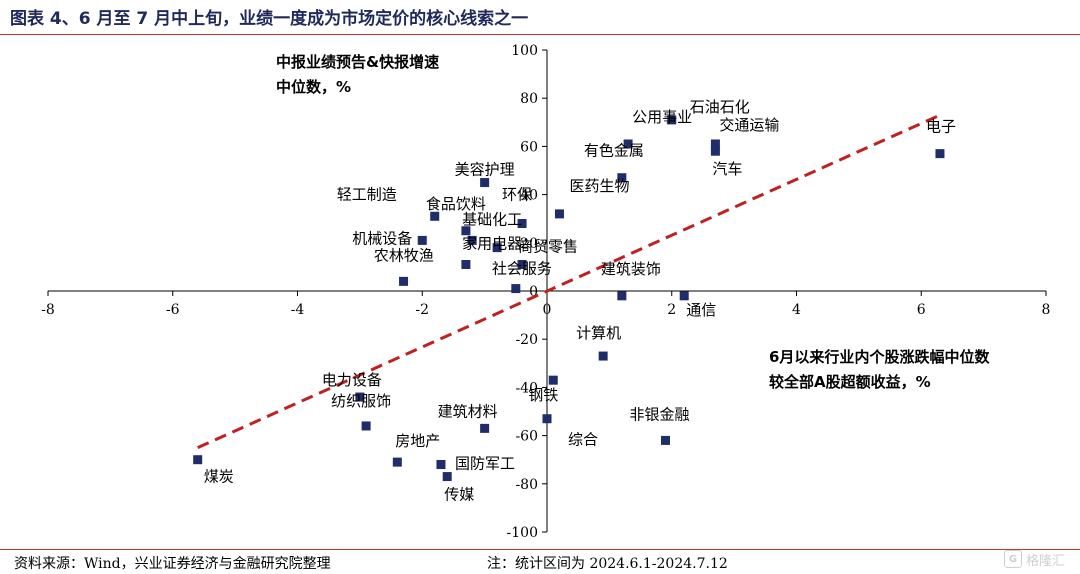  Describe the element at coordinates (485, 464) in the screenshot. I see `point-label: 国防军工` at that location.